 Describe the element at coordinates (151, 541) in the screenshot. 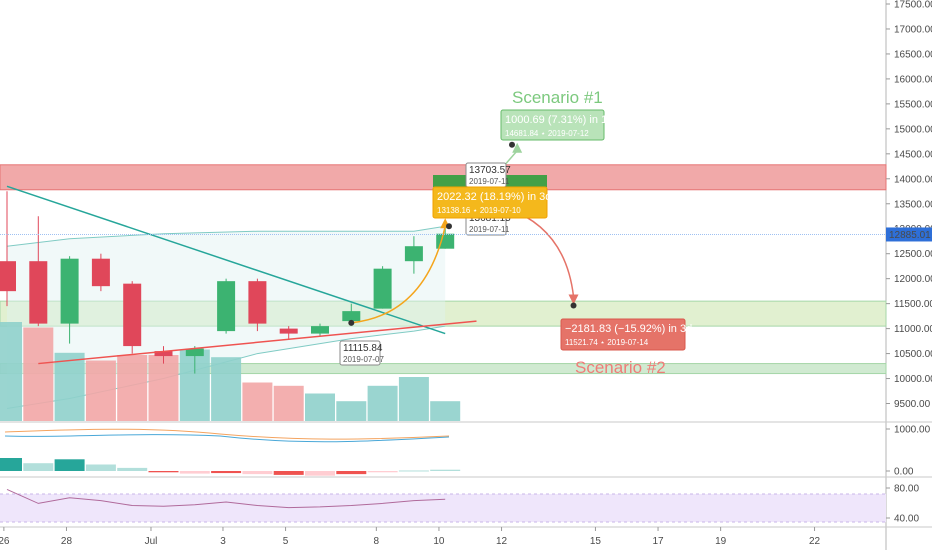

I see `time-tick-label: Jul` at that location.